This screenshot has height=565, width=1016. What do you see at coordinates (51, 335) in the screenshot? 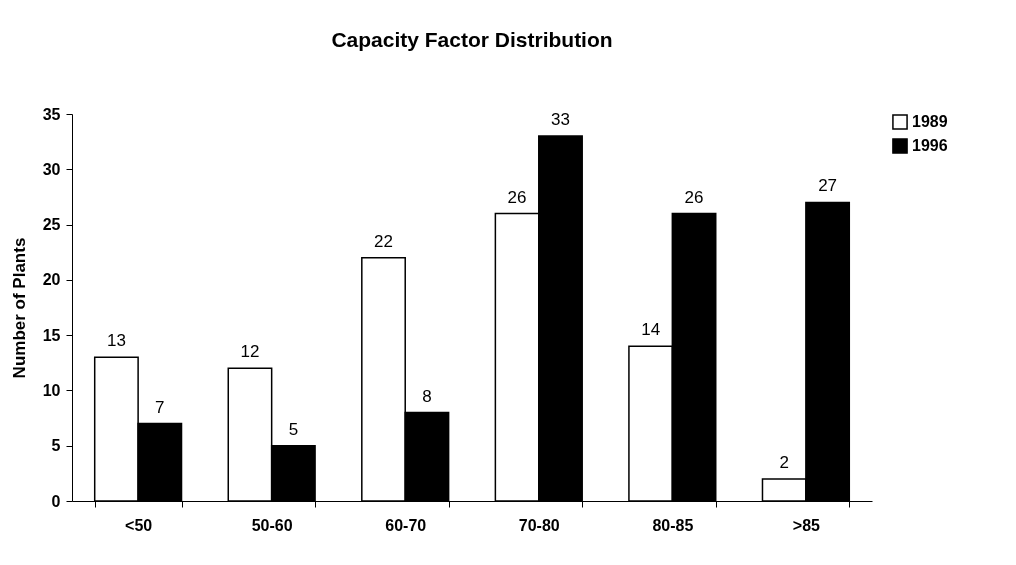
I see `y-tick-label: 15` at bounding box center [51, 335].